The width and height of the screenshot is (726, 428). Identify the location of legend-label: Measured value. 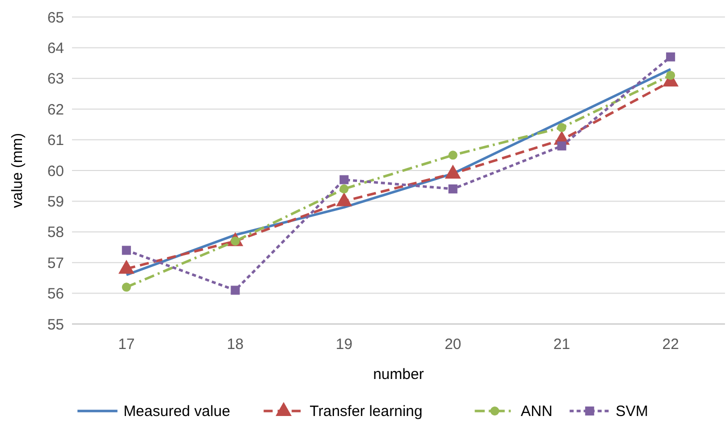
(176, 411).